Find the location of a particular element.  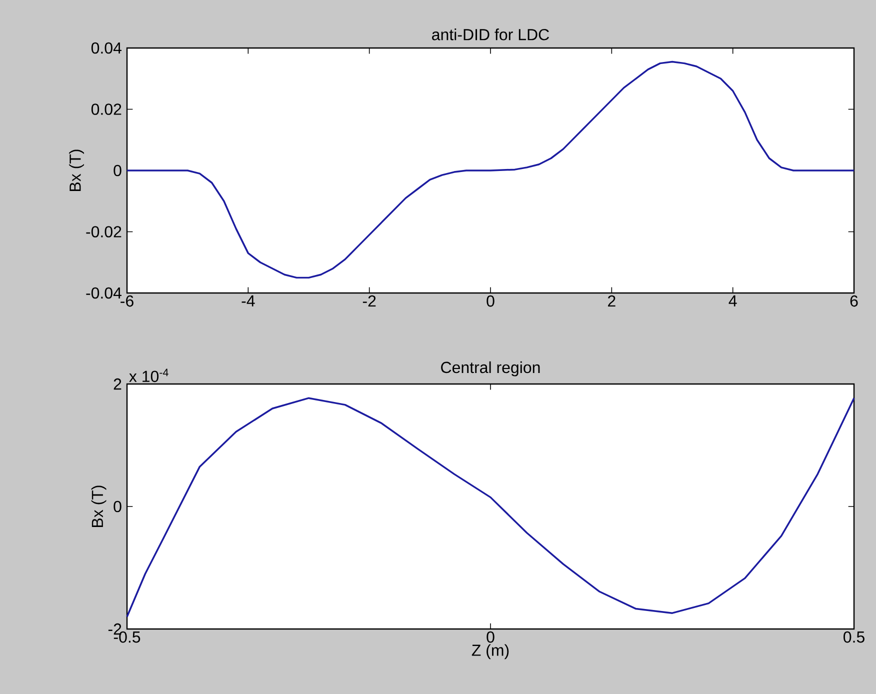

y-tick-label: 2 is located at coordinates (118, 384).